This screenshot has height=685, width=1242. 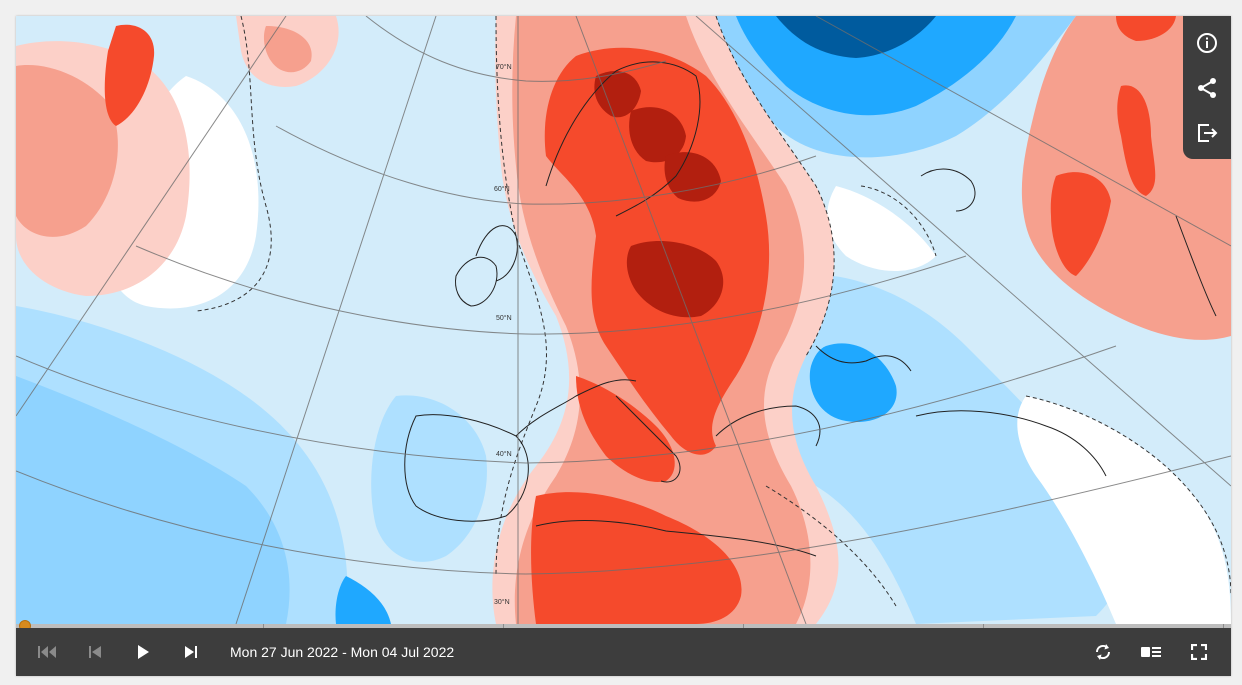 I want to click on share-button, so click(x=1207, y=87).